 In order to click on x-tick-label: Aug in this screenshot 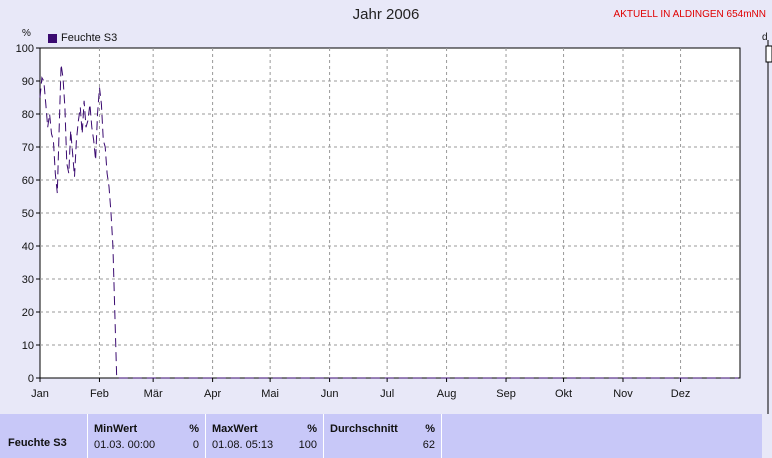, I will do `click(447, 394)`.